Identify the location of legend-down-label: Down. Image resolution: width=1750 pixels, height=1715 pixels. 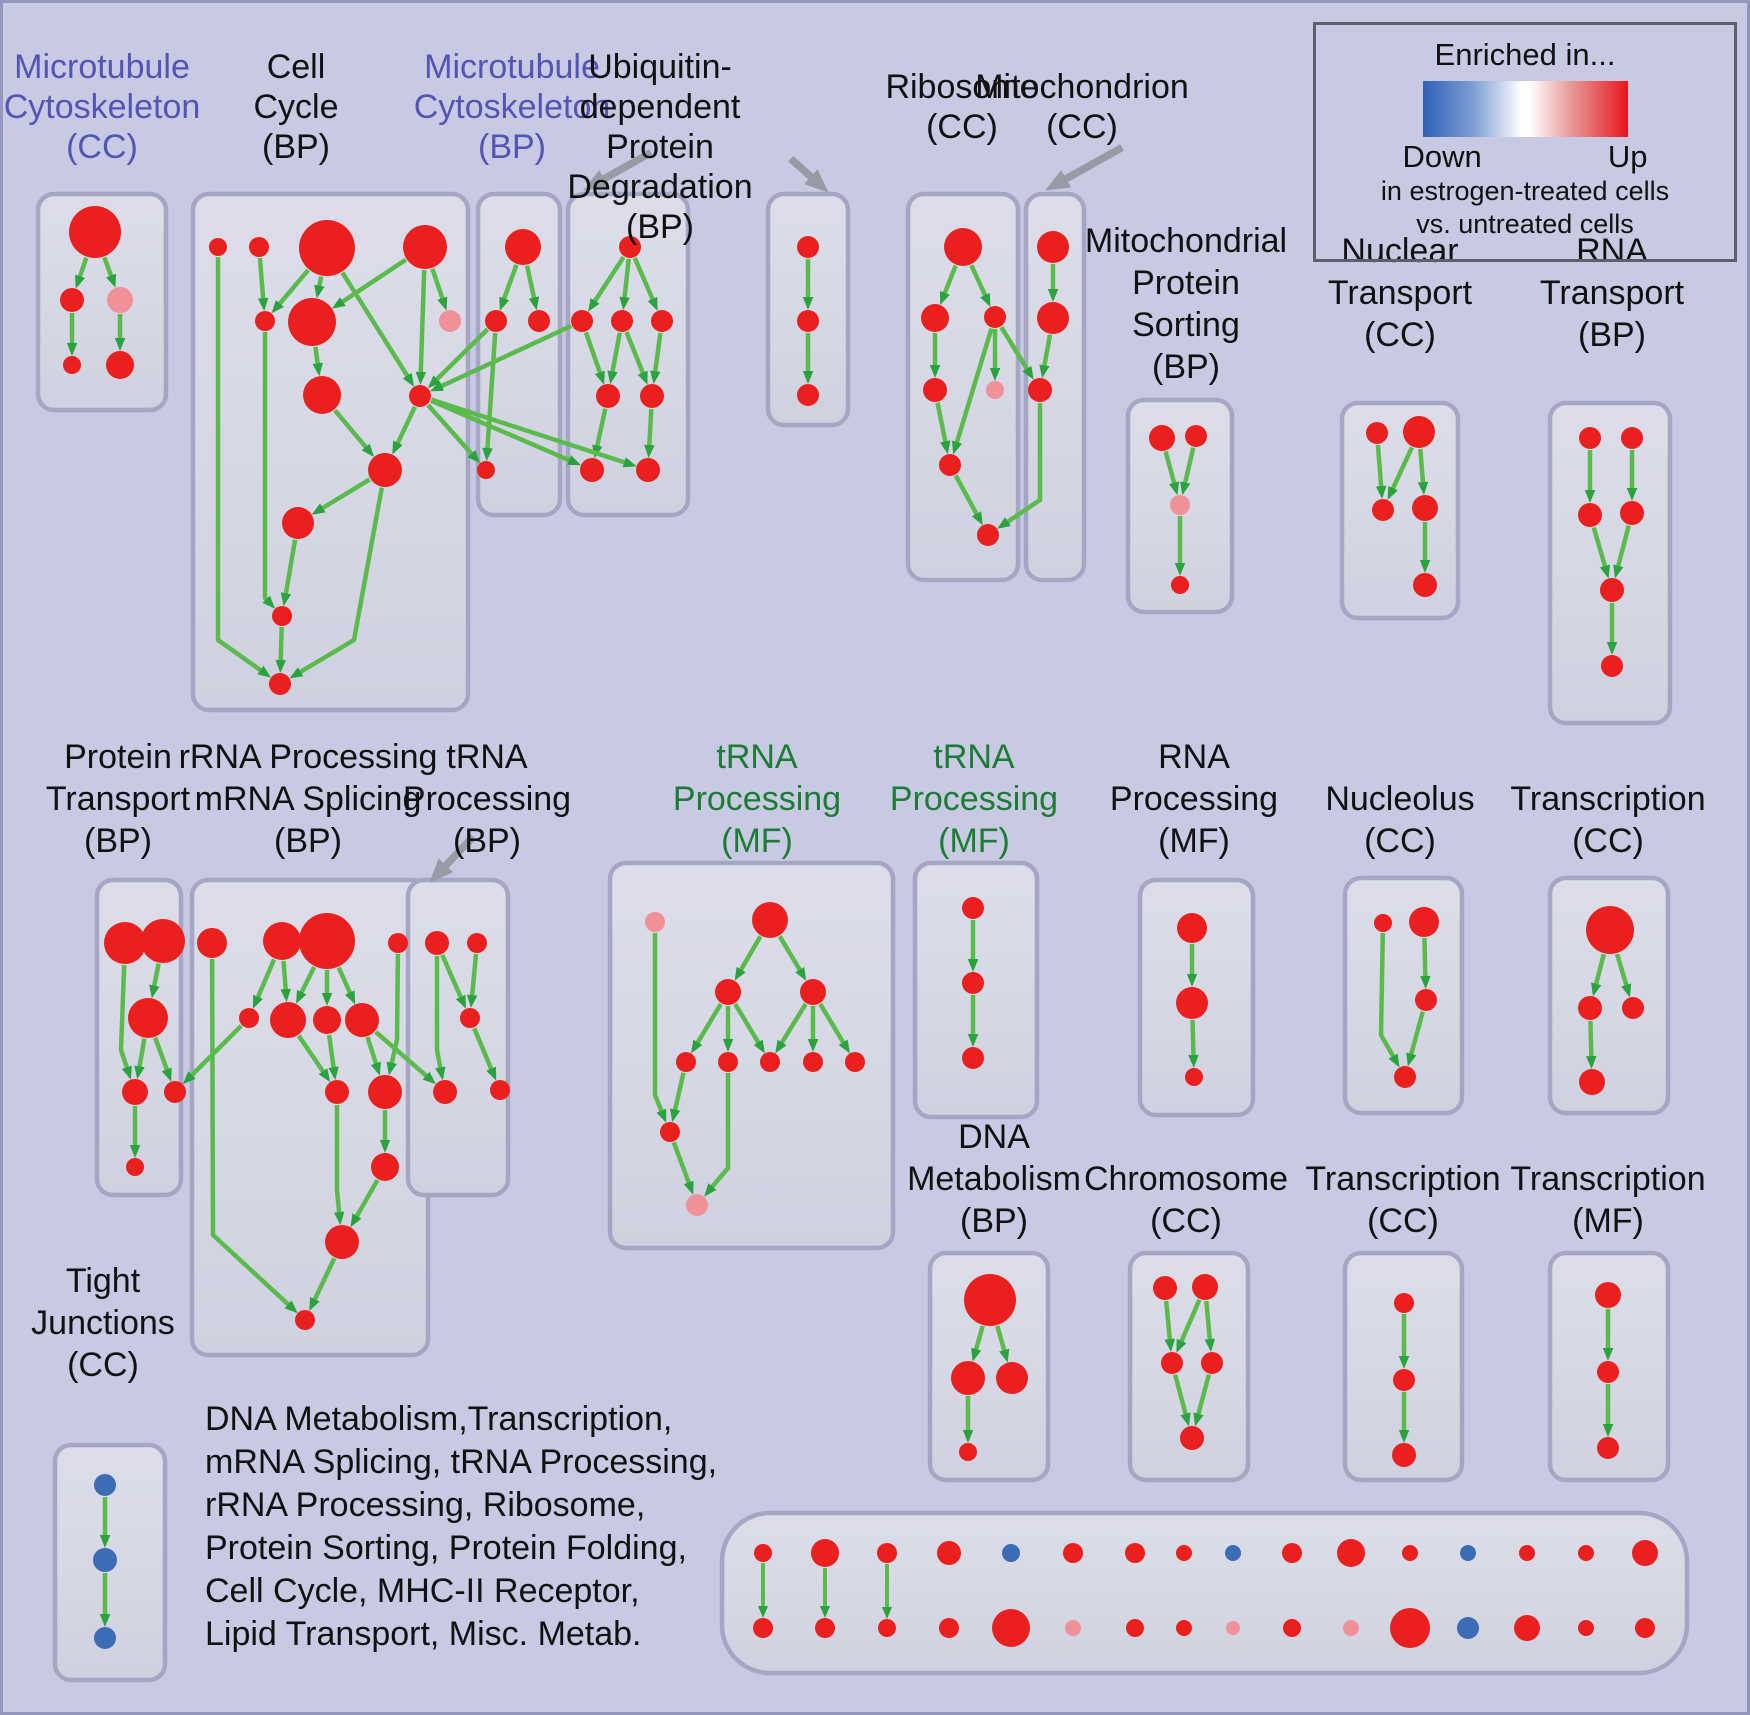
(1442, 156).